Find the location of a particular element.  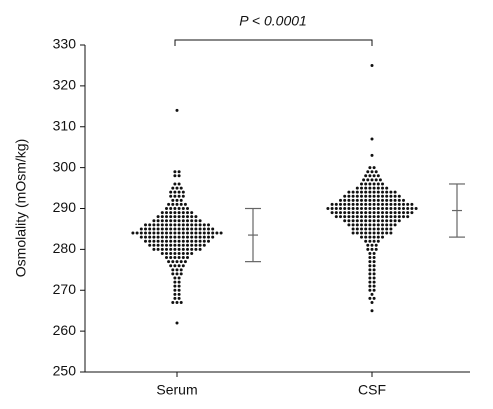

significance-label: P < 0.0001 is located at coordinates (273, 21).